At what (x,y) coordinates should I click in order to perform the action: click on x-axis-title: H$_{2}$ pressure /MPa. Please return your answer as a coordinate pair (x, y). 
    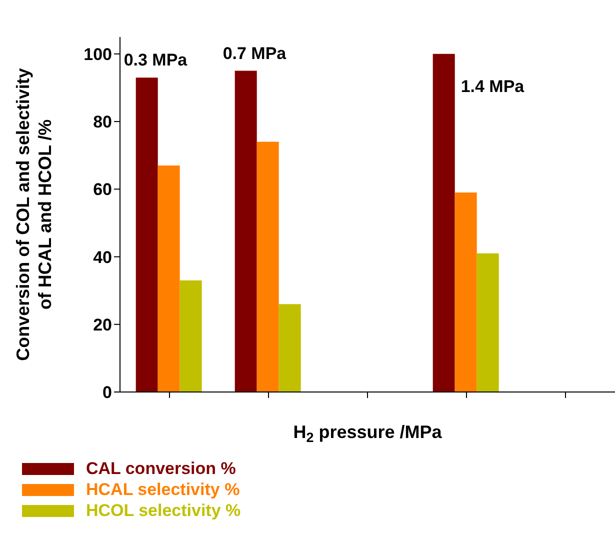
    Looking at the image, I should click on (368, 434).